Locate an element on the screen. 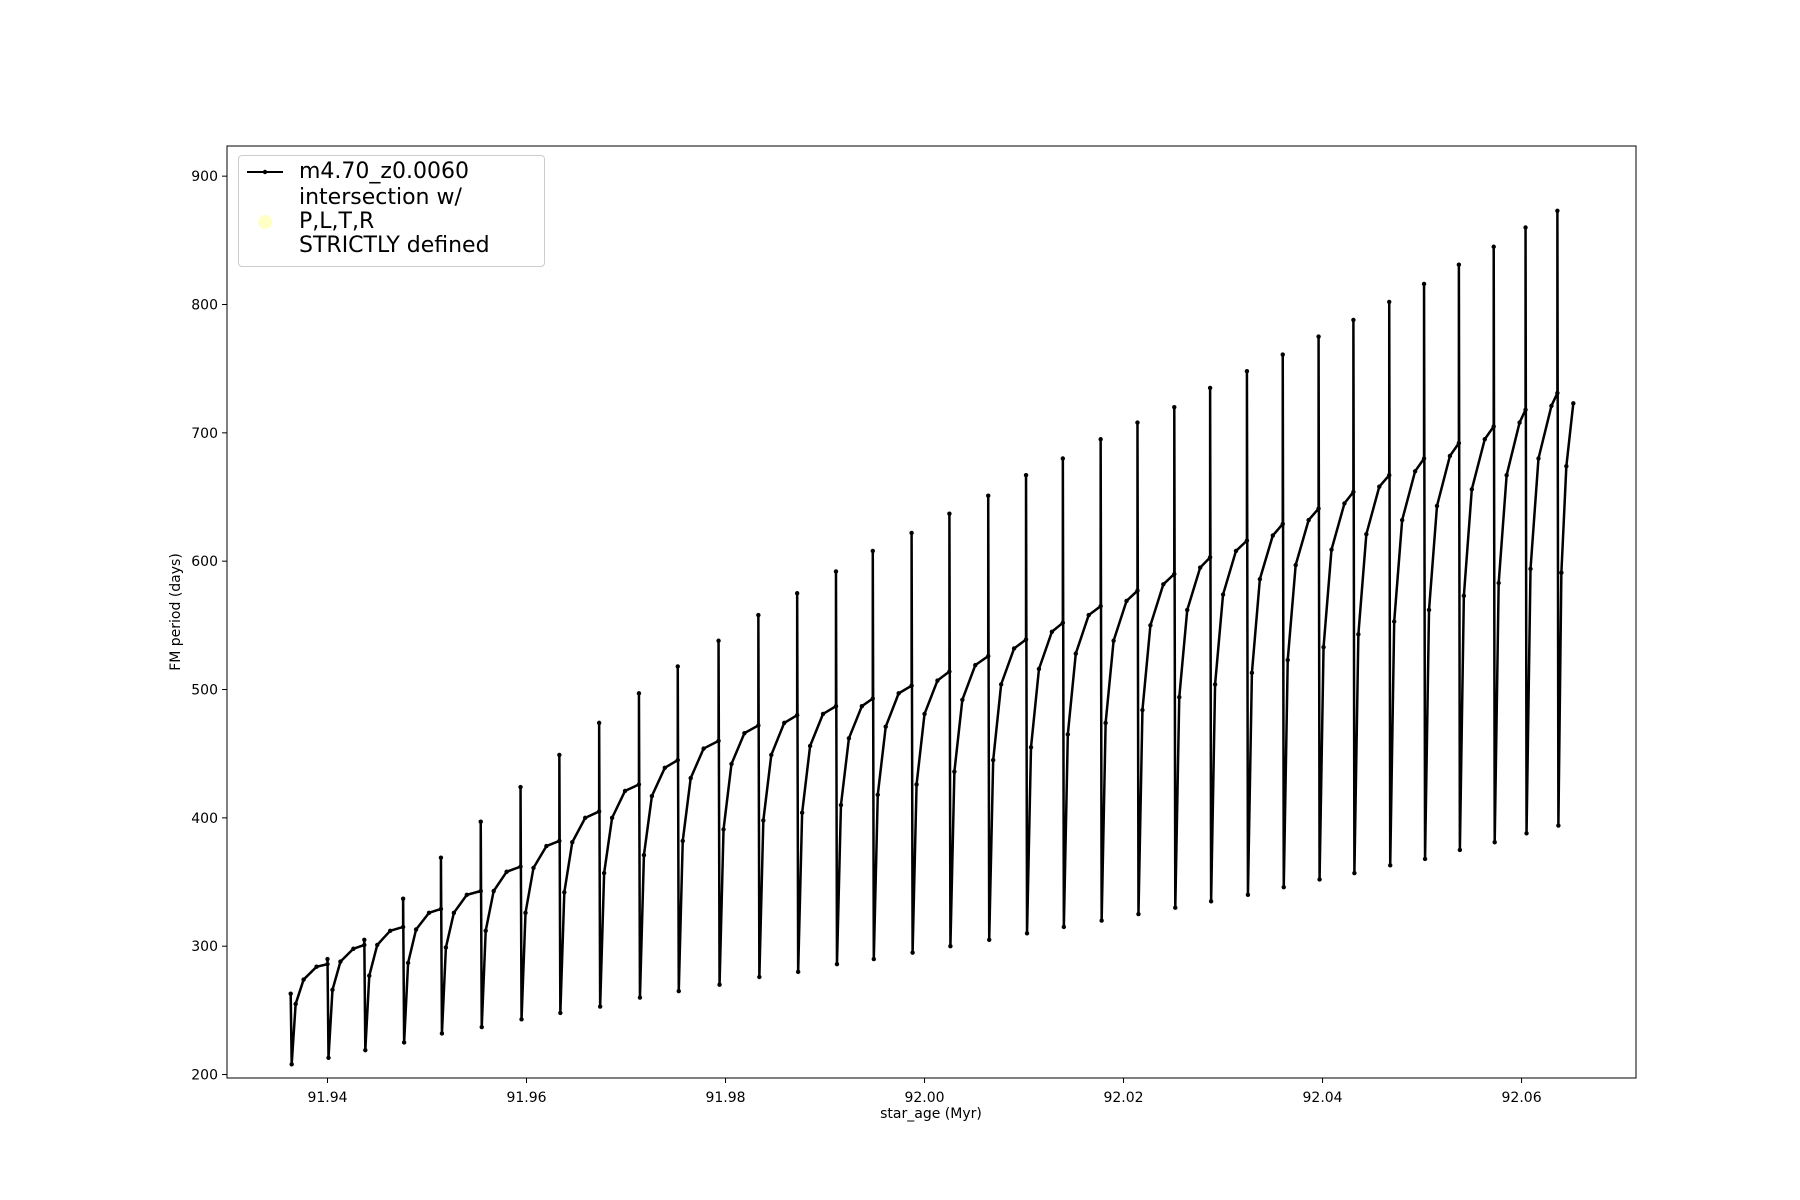 The width and height of the screenshot is (1800, 1200). y-tick-label: 300 is located at coordinates (204, 947).